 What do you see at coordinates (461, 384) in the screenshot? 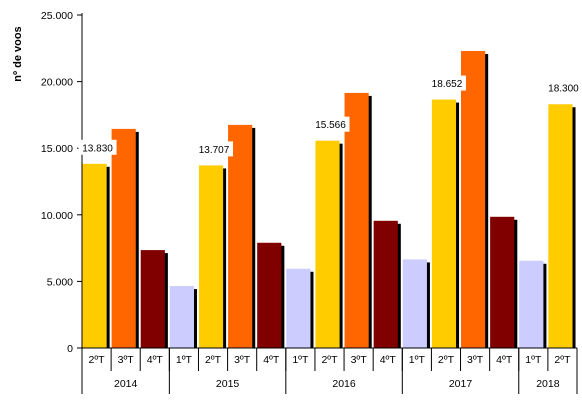
I see `year-label: 2017` at bounding box center [461, 384].